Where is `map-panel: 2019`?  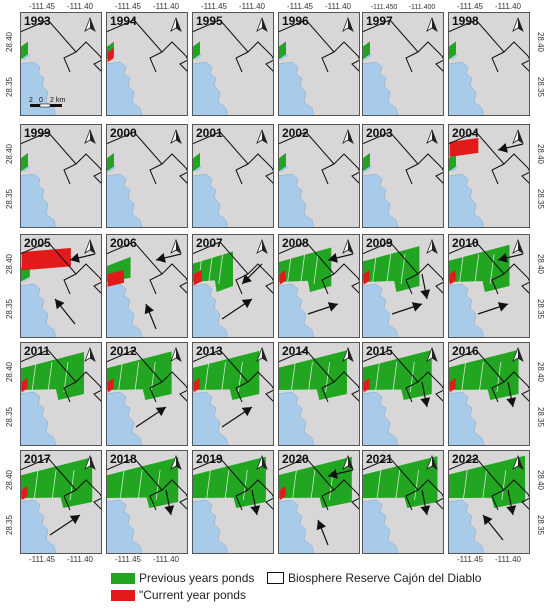
map-panel: 2019 is located at coordinates (233, 502).